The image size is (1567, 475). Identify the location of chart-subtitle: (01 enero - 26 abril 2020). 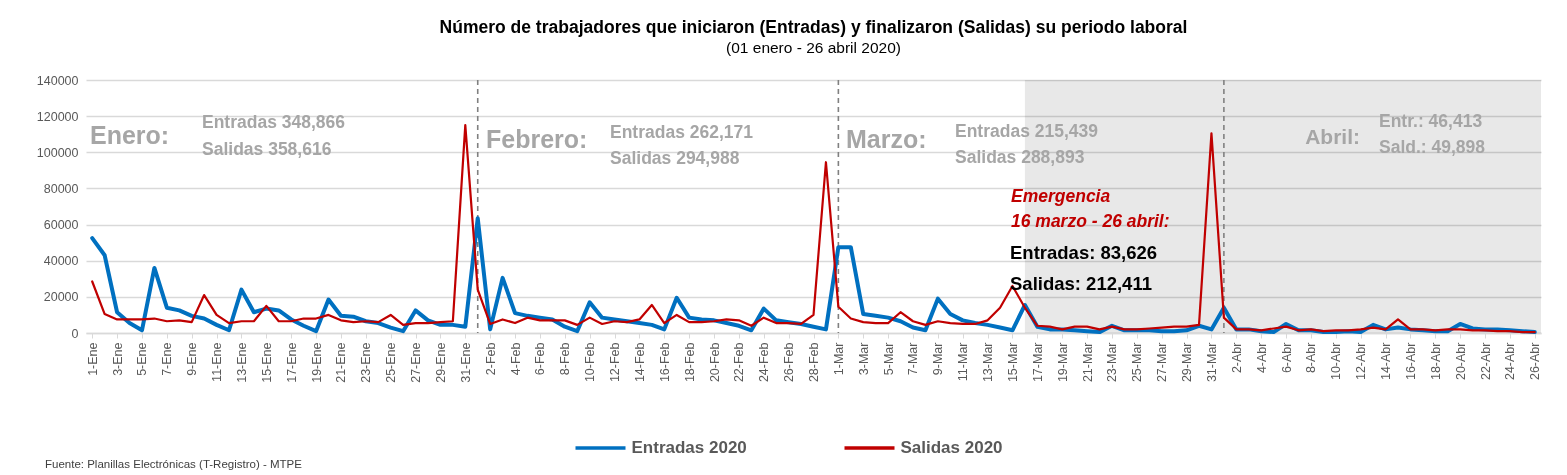
(813, 47).